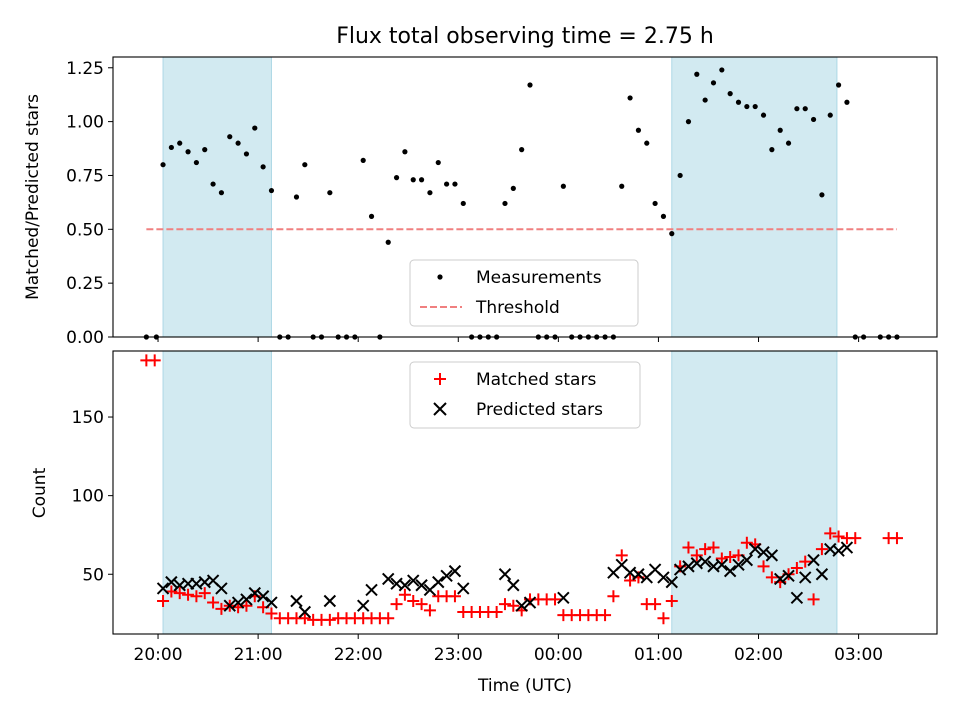 The image size is (960, 720). I want to click on x-tick-label: 02:00, so click(758, 655).